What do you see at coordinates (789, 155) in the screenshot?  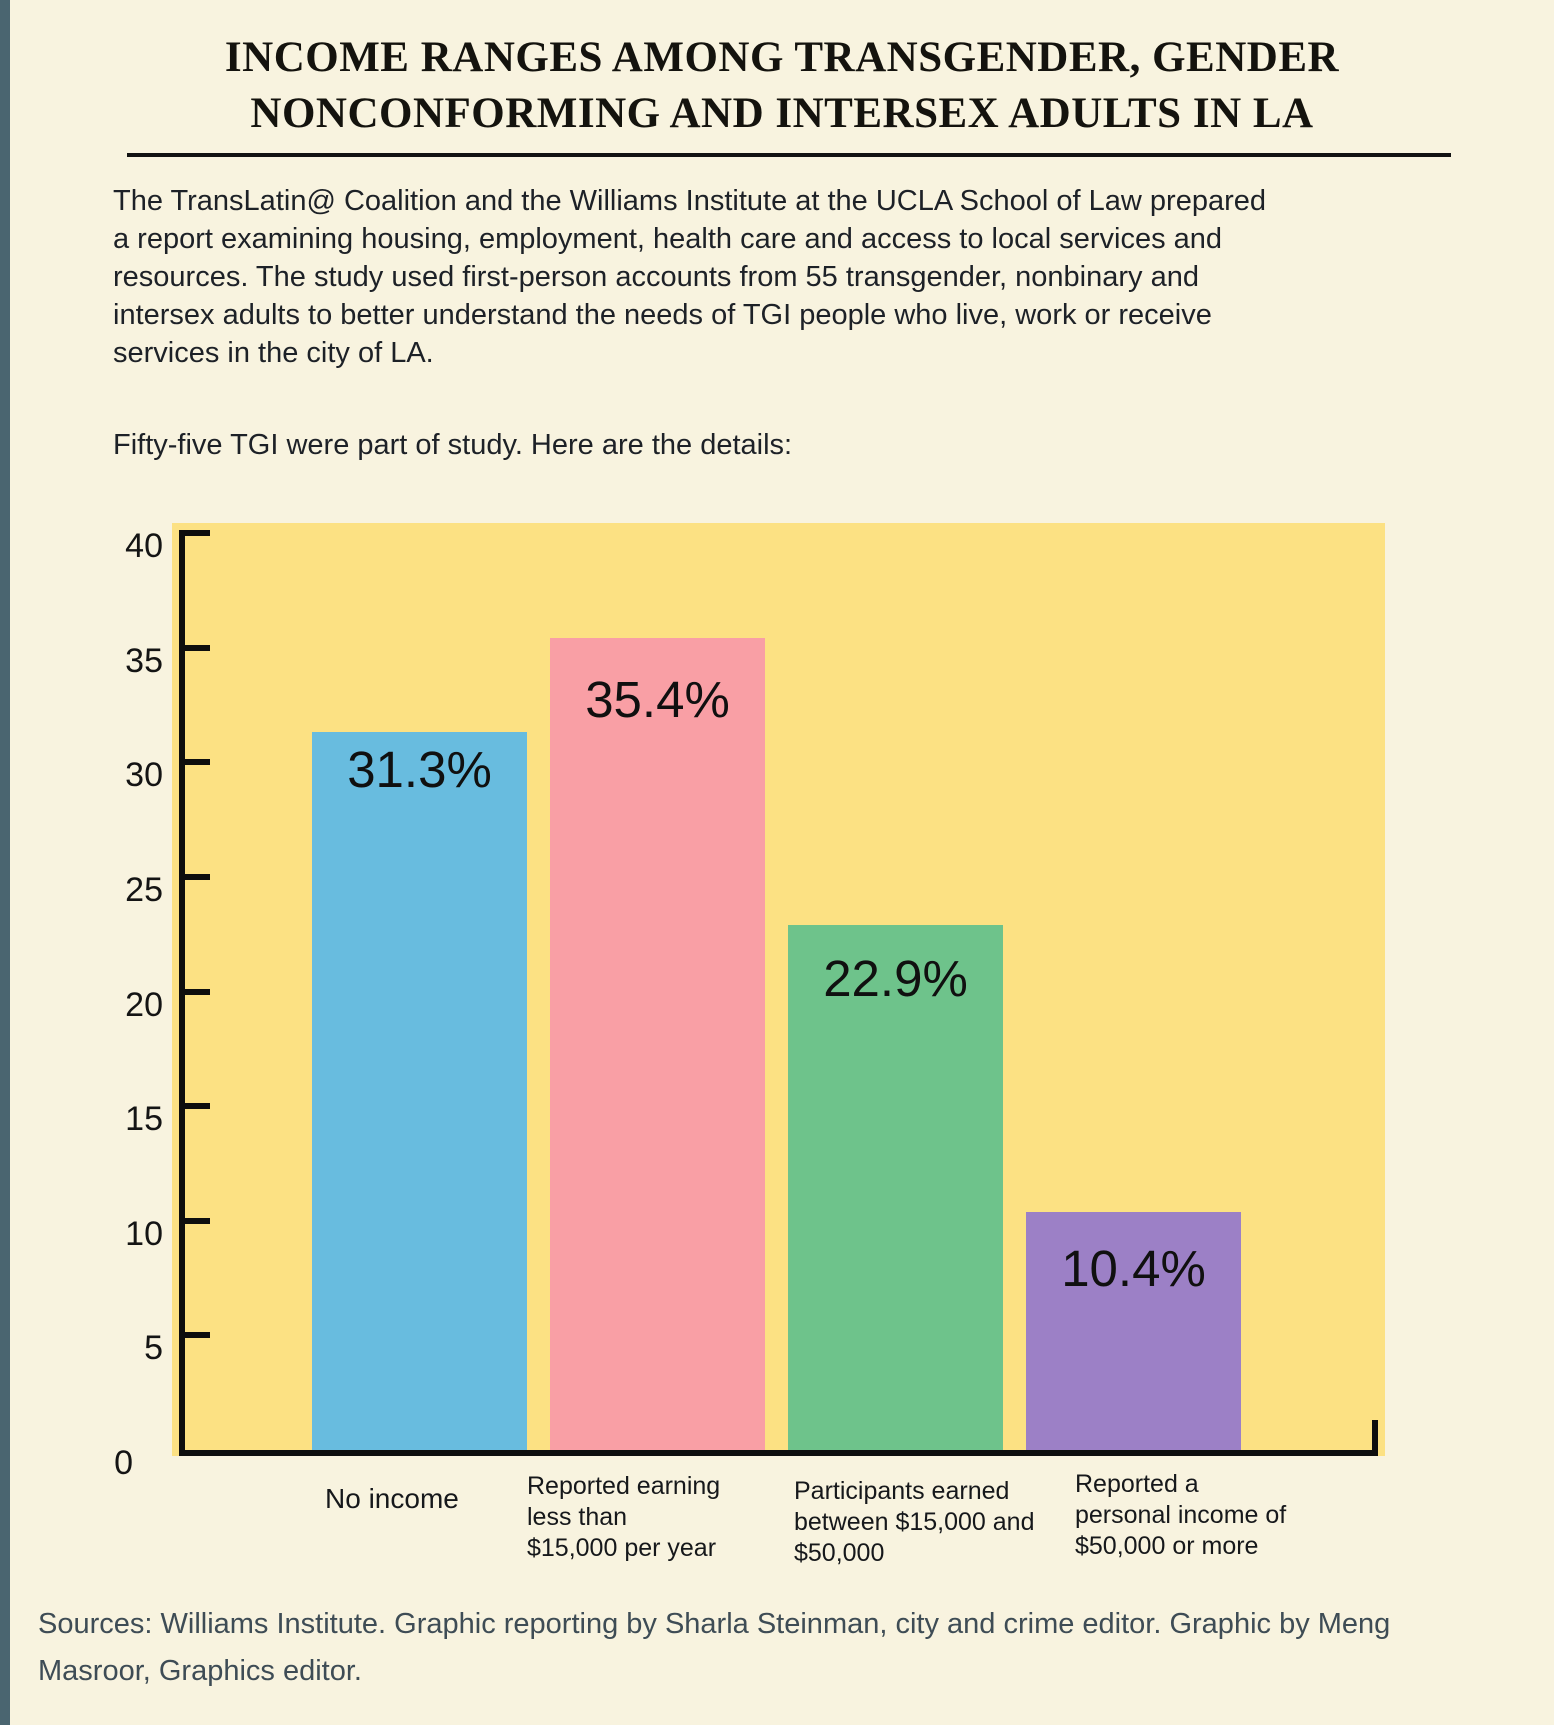 I see `title-divider` at bounding box center [789, 155].